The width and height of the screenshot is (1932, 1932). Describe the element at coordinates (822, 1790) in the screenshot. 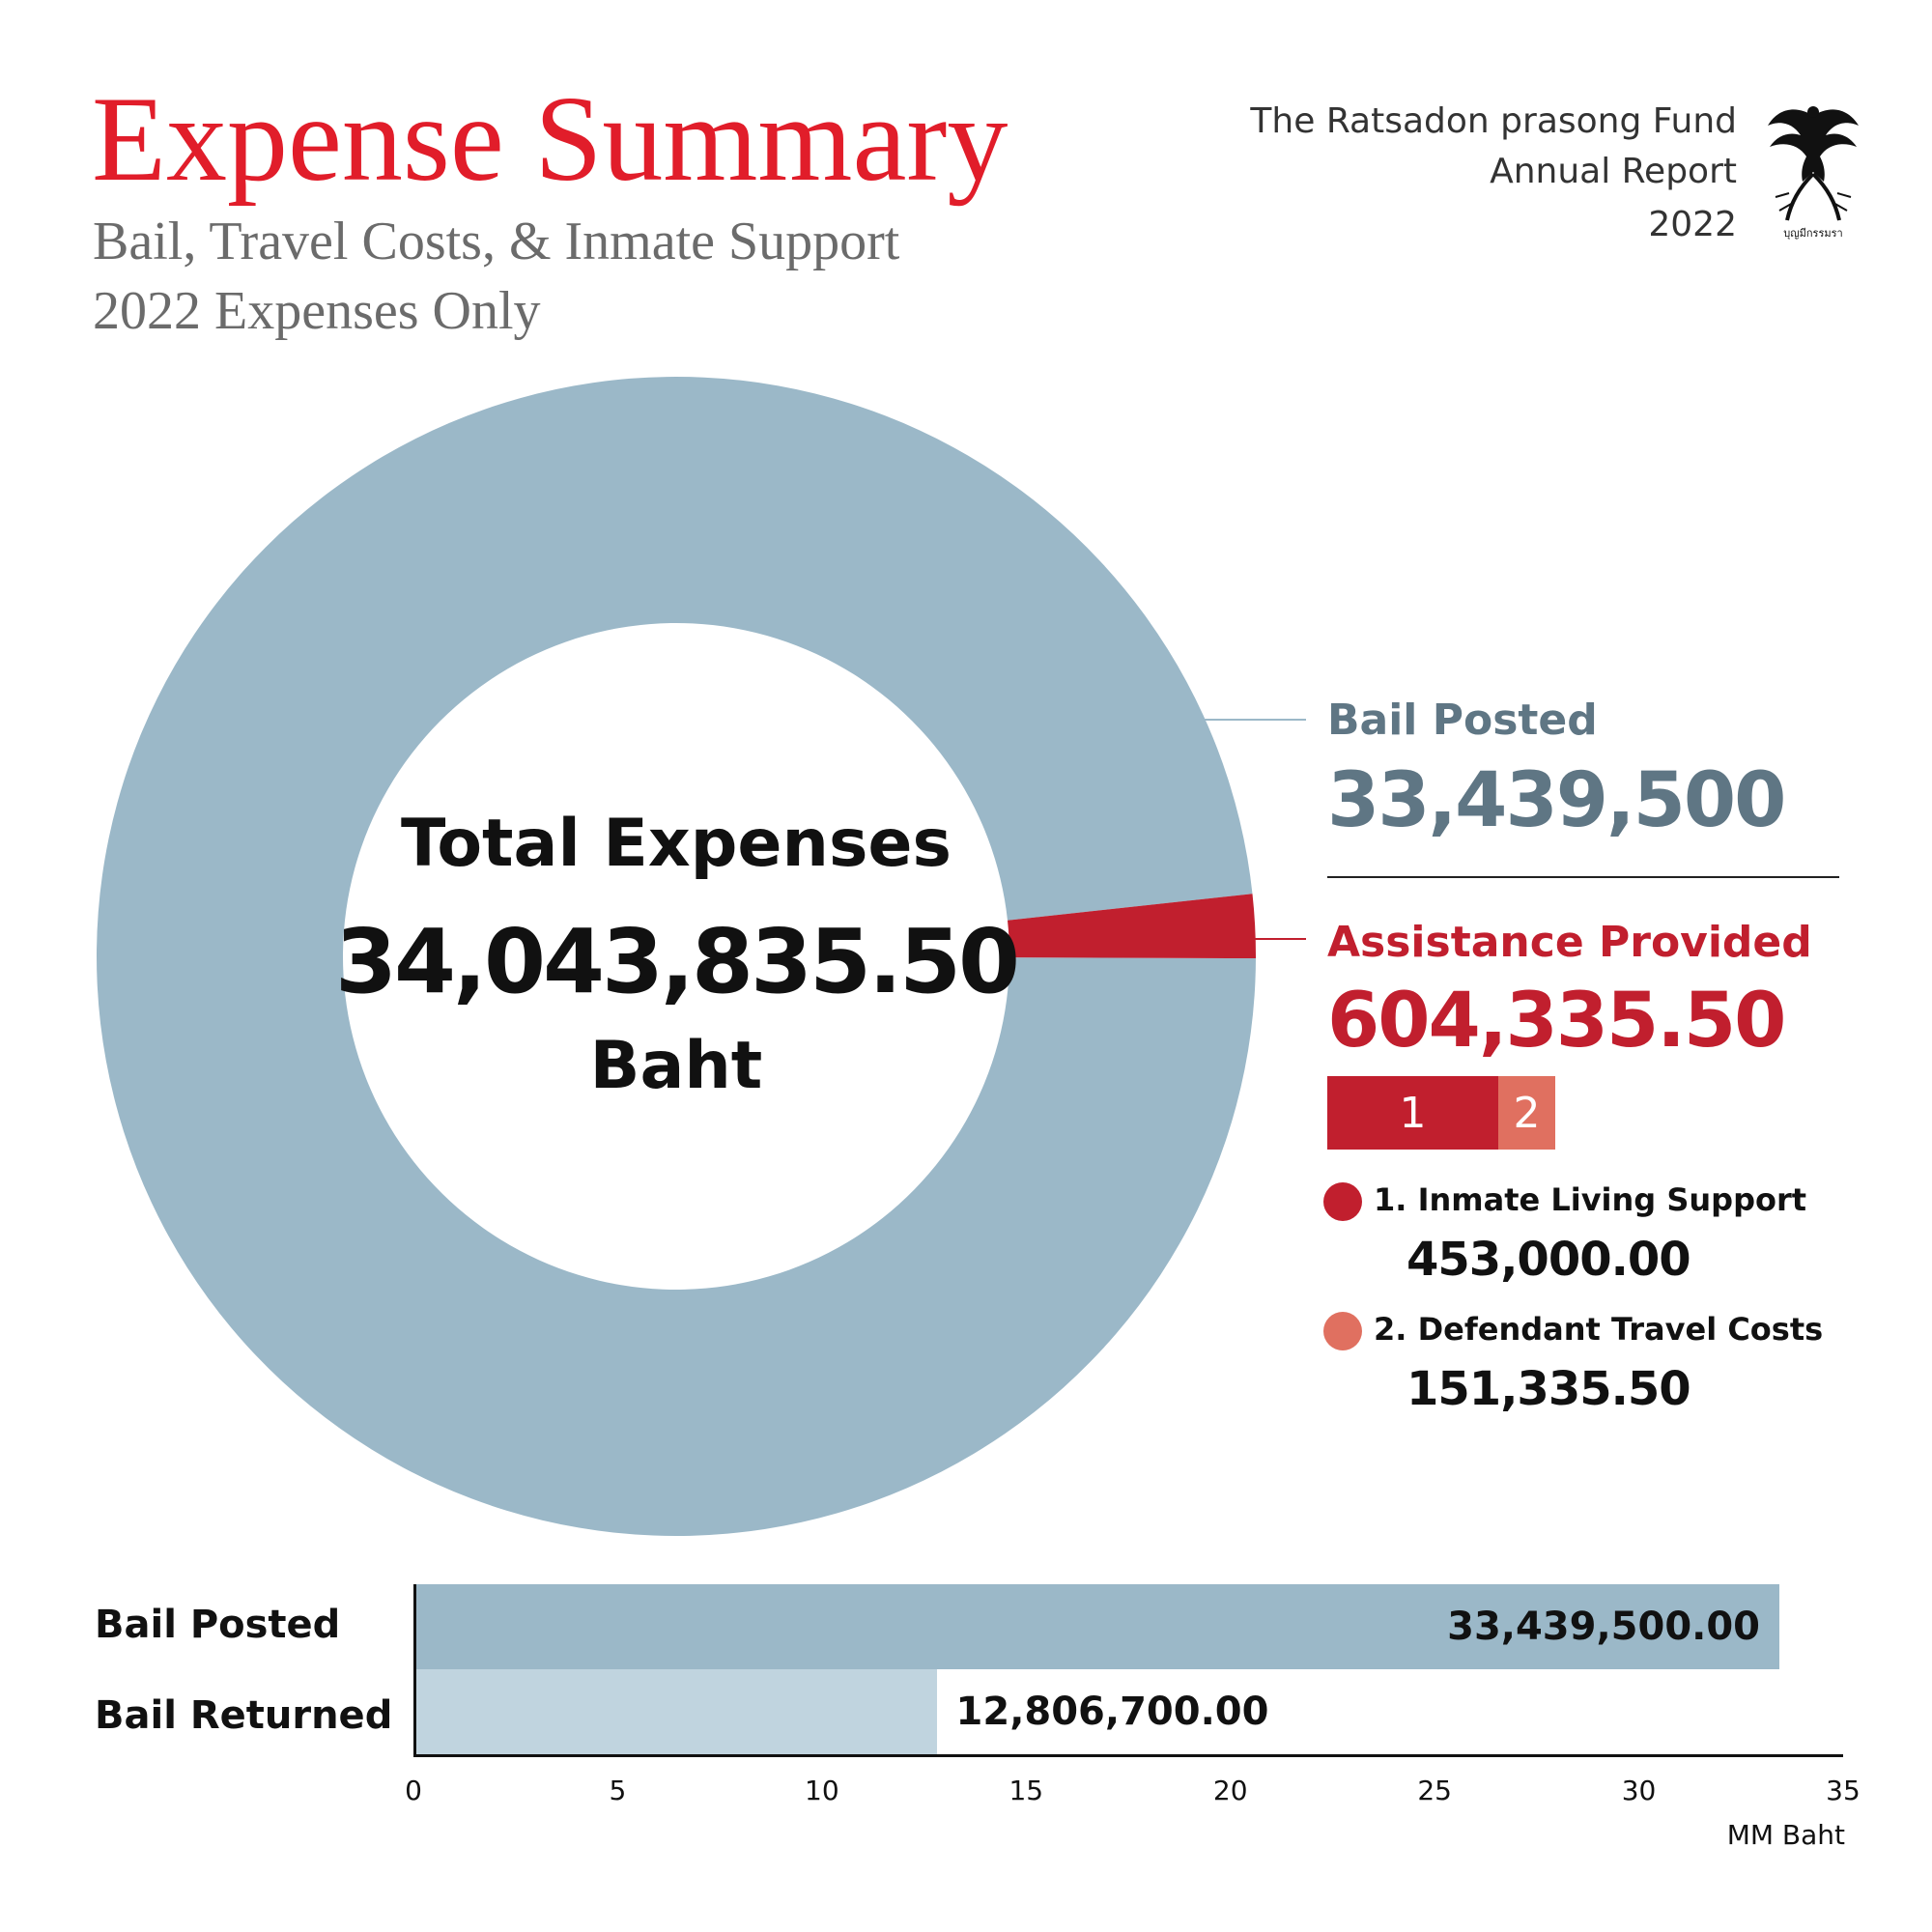

I see `x-tick-label: 10` at that location.